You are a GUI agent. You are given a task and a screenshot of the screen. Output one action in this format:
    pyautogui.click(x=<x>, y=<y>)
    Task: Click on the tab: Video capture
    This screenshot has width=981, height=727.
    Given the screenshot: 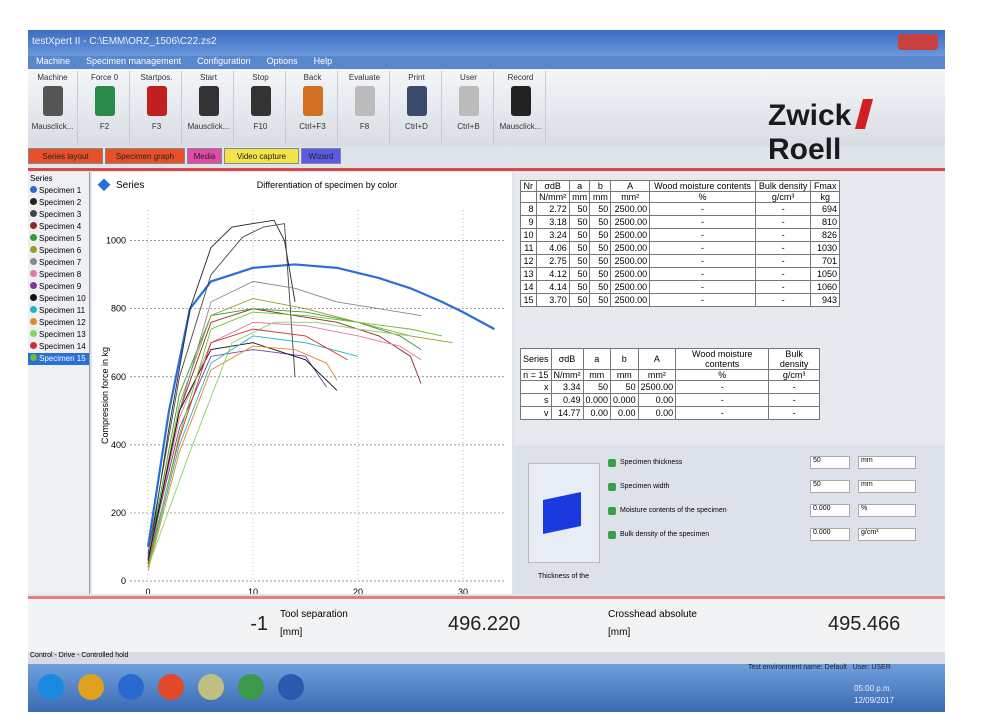 What is the action you would take?
    pyautogui.click(x=261, y=156)
    